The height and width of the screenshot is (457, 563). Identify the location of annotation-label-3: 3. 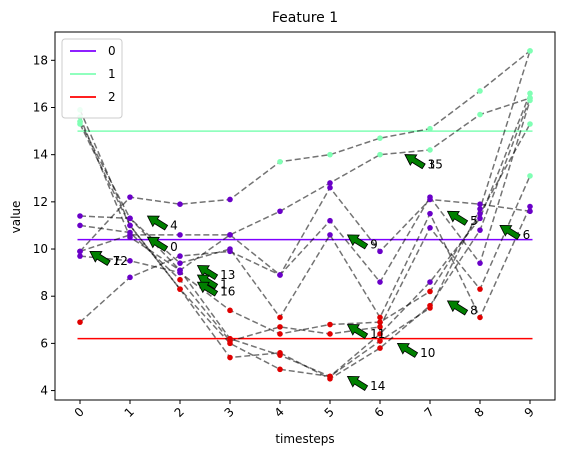
(432, 164).